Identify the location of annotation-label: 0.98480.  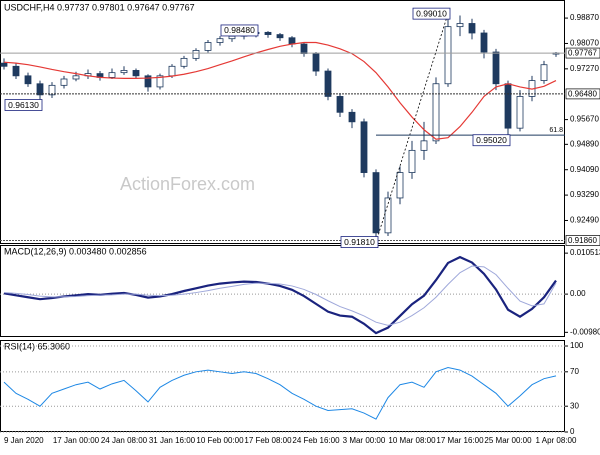
(239, 30).